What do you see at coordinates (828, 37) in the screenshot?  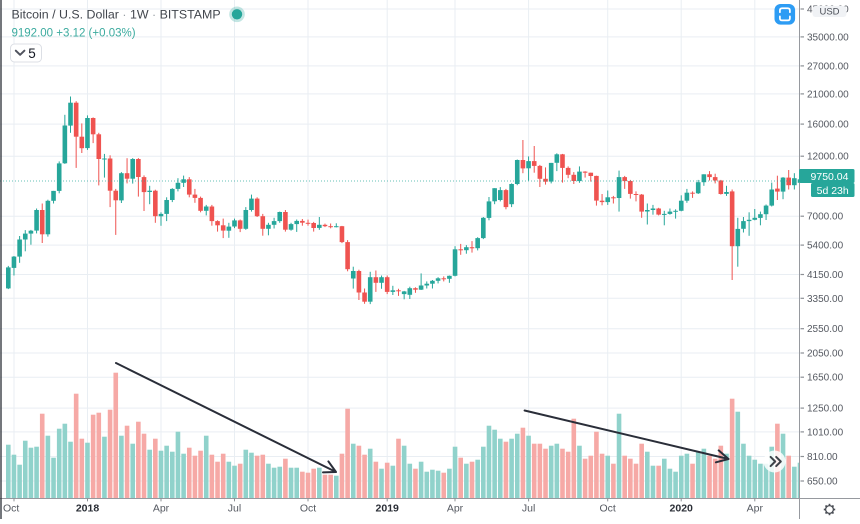 I see `svg-text: 35000.00` at bounding box center [828, 37].